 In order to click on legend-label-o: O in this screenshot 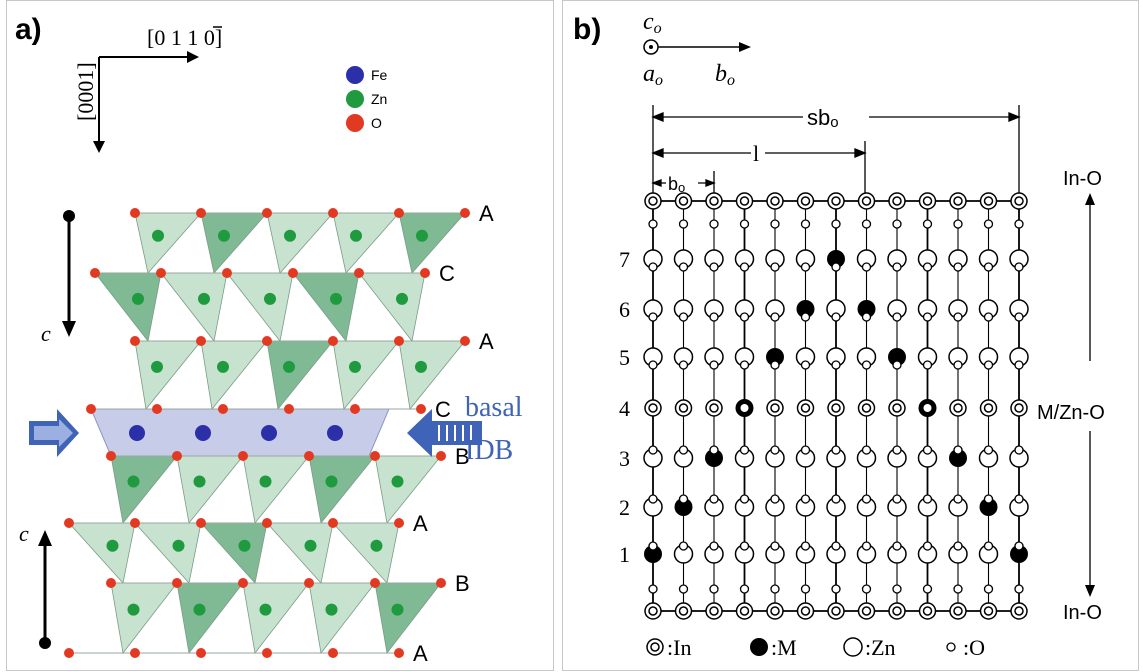, I will do `click(376, 123)`.